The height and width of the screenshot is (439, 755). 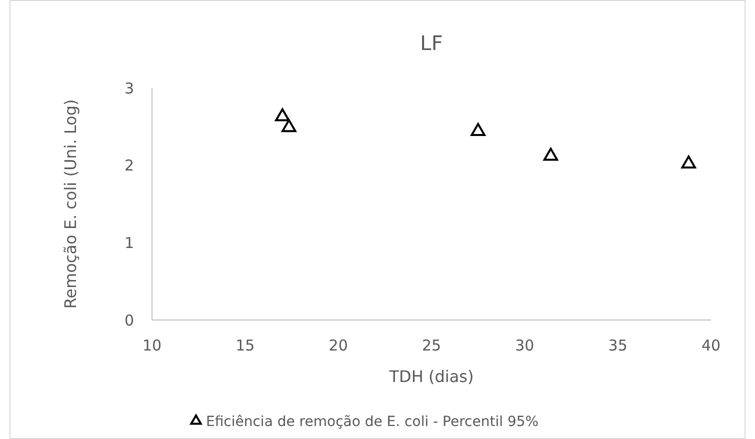 I want to click on y-tick-label: 3, so click(x=129, y=88).